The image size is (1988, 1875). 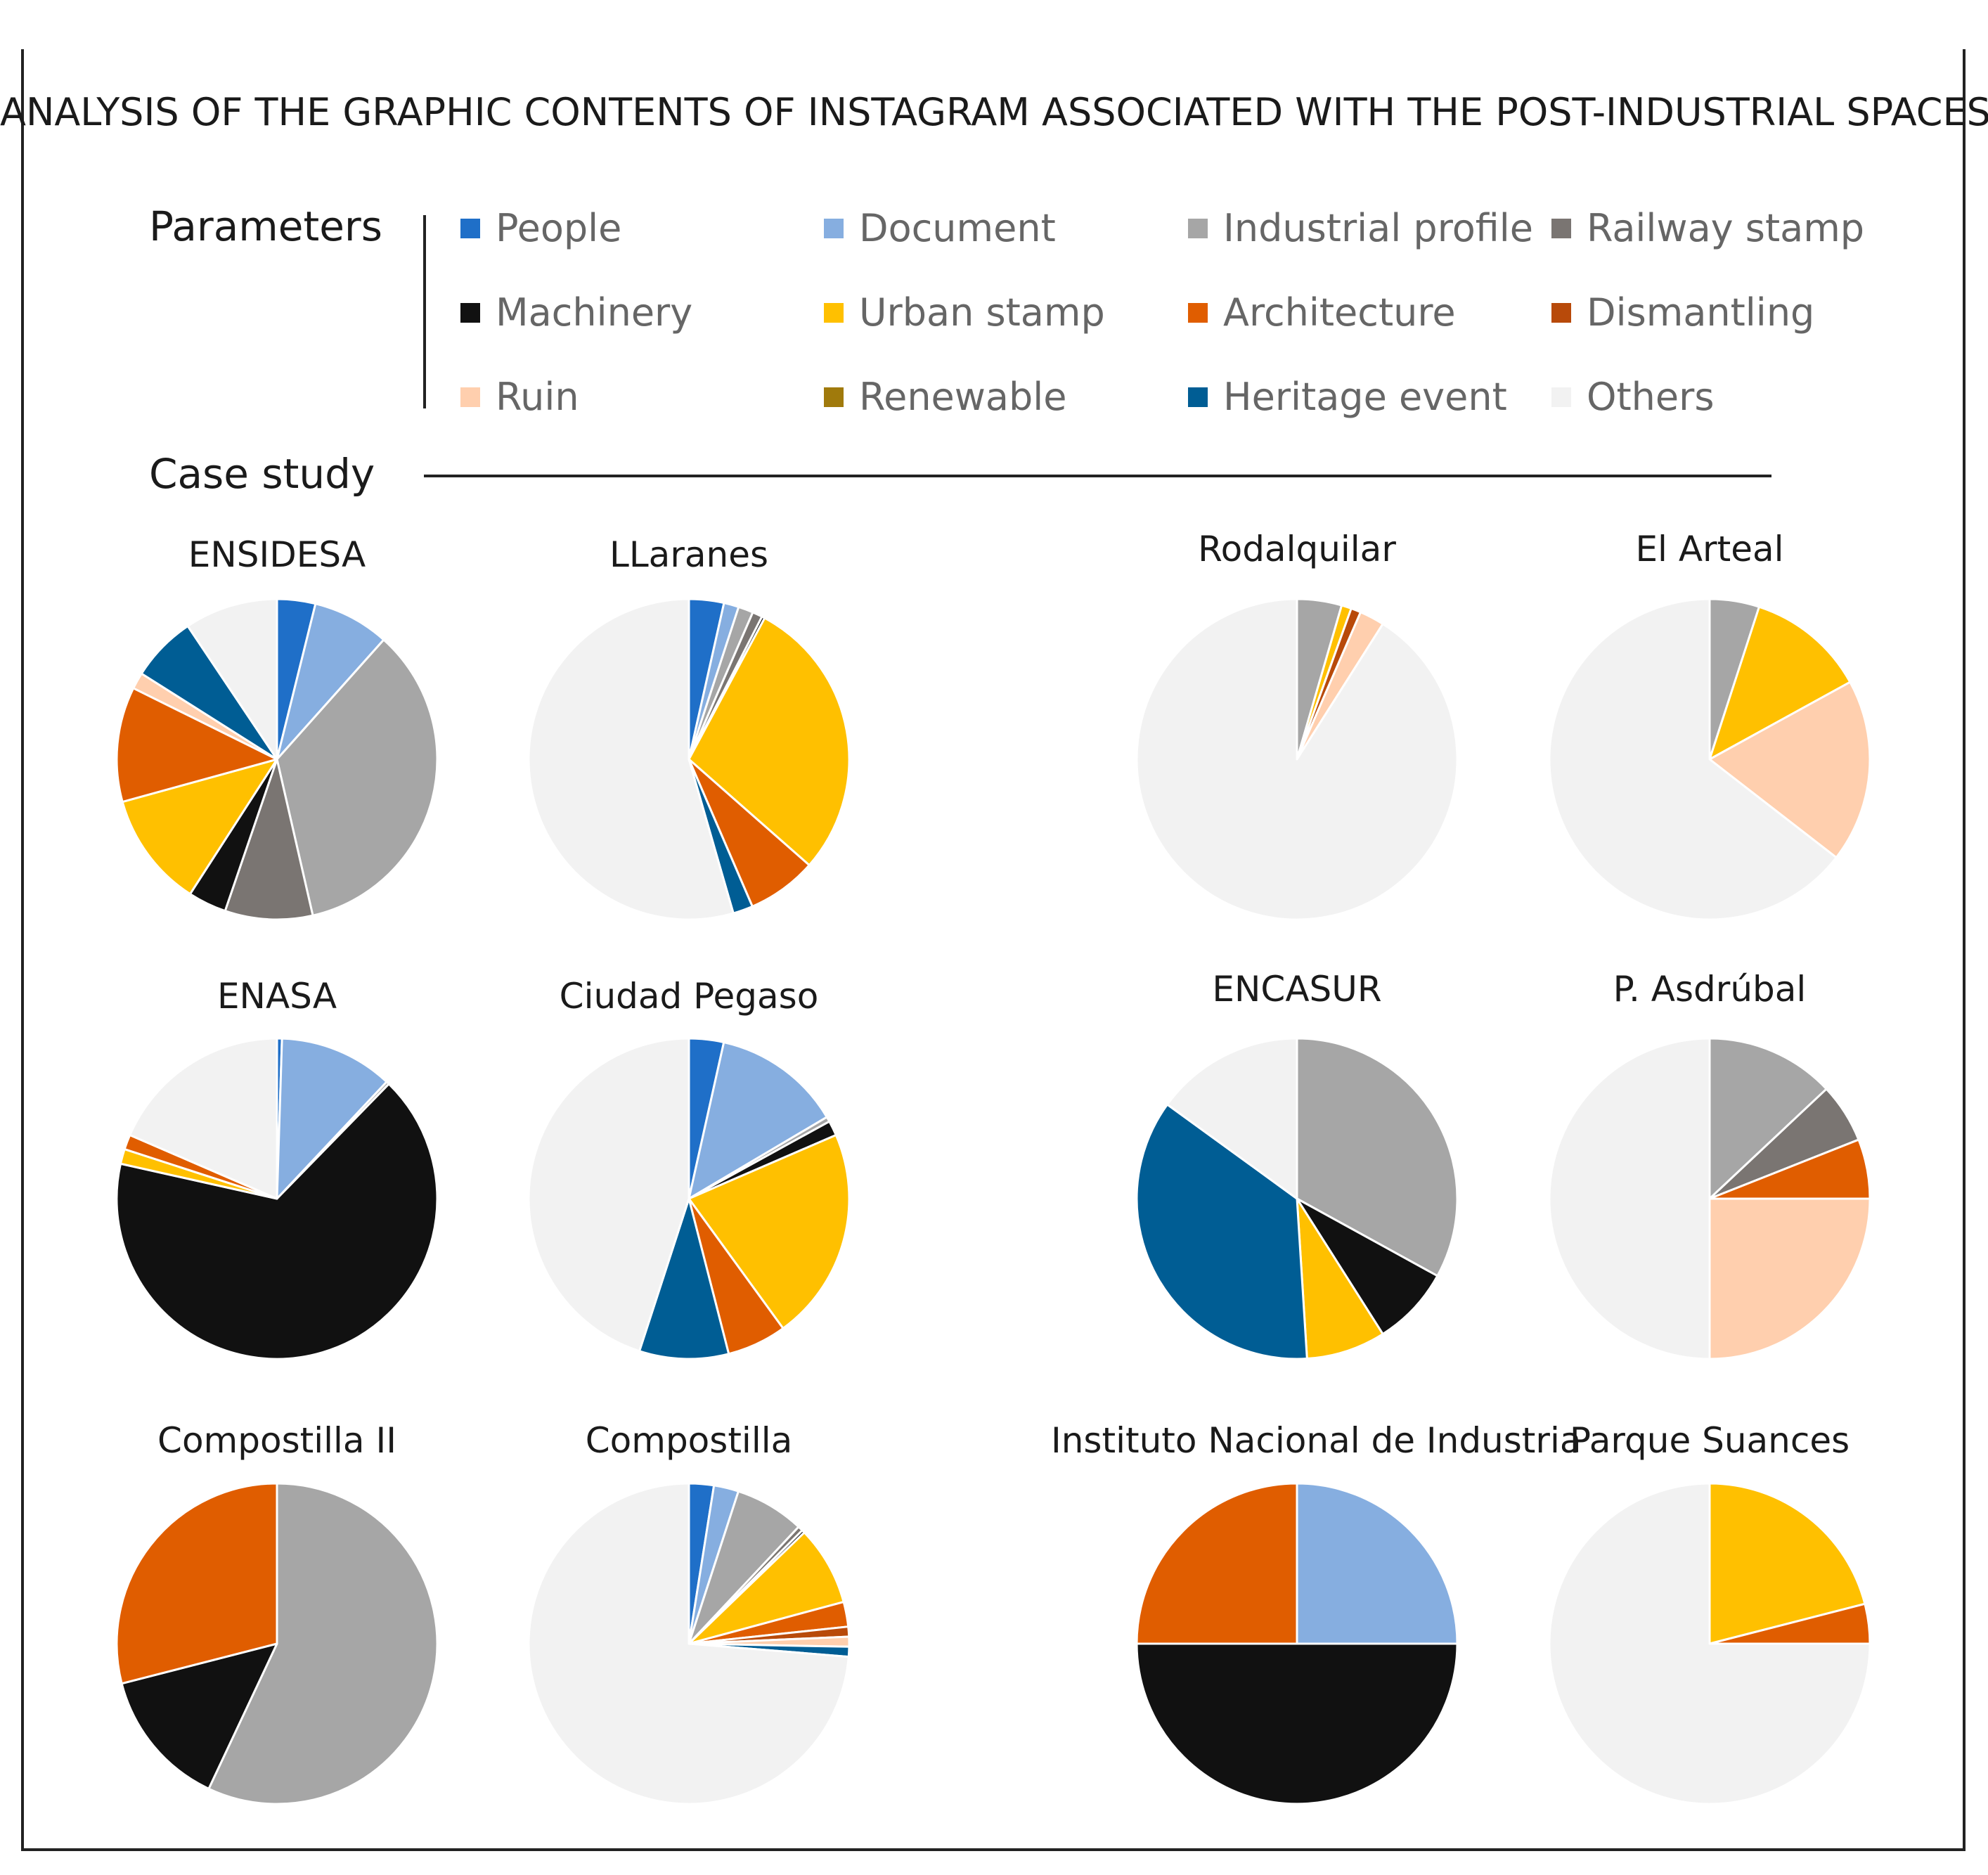 I want to click on legend-label: Machinery, so click(x=594, y=313).